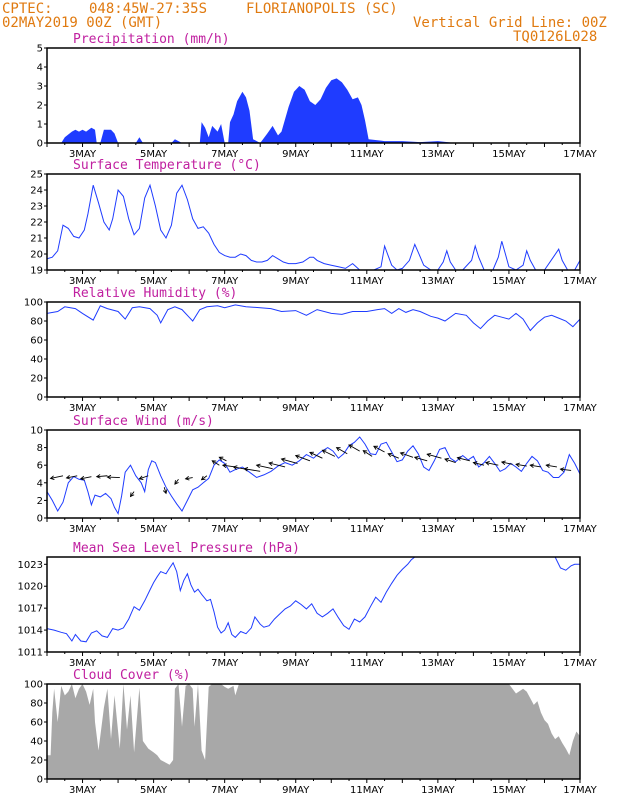  Describe the element at coordinates (148, 9) in the screenshot. I see `header-coords: 048:45W-27:35S` at that location.